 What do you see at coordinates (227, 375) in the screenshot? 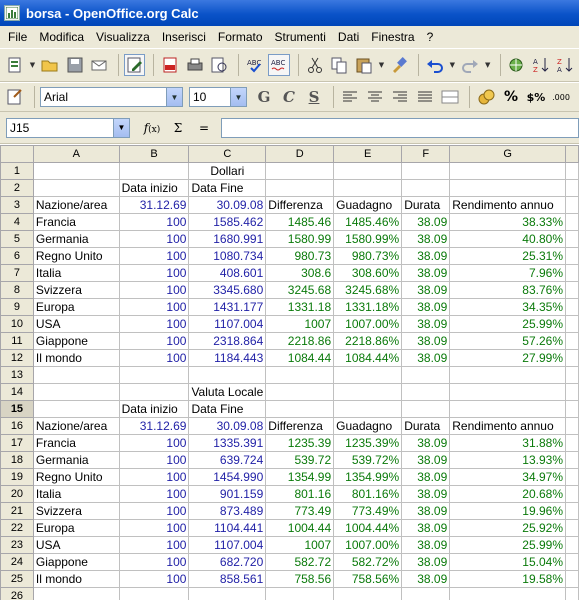
I see `cell-c` at bounding box center [227, 375].